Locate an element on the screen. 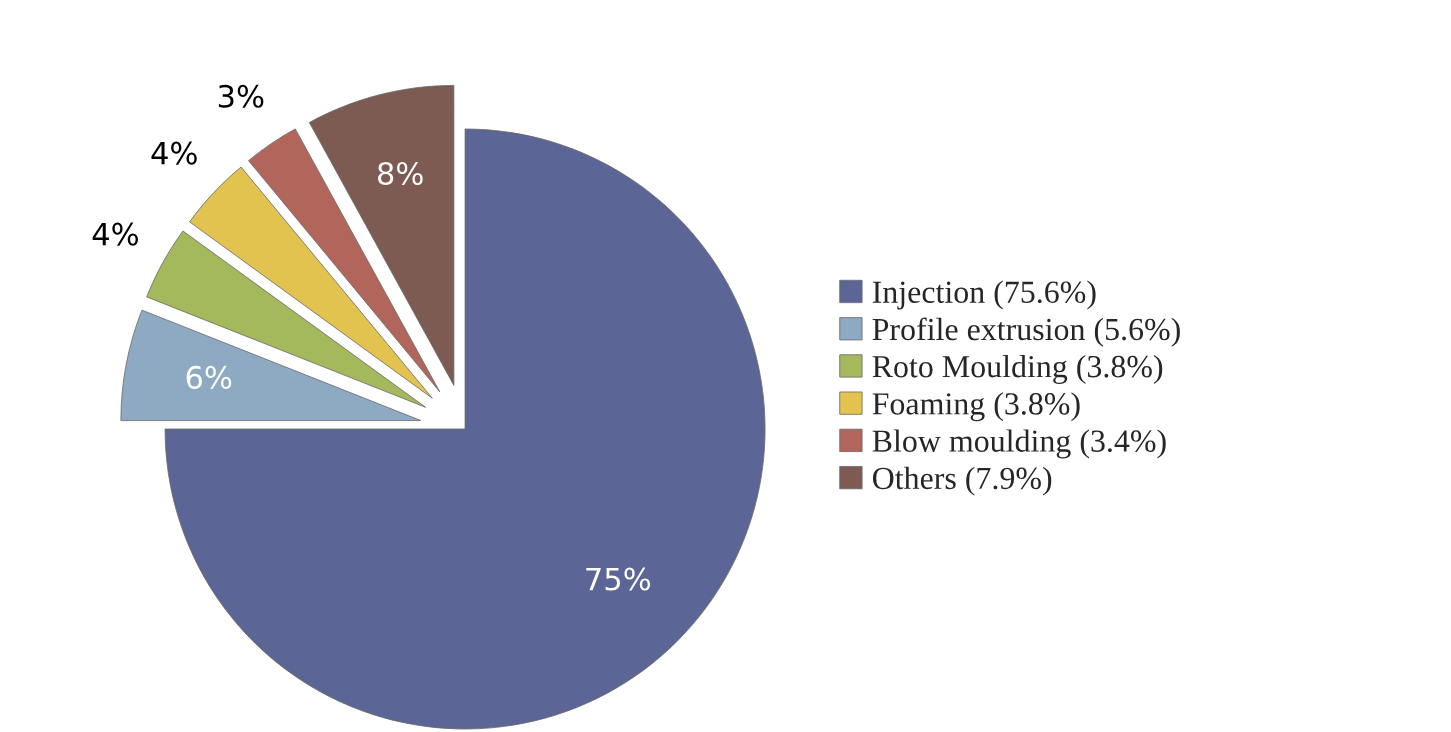  legend-label: Foaming (3.8%) is located at coordinates (976, 407).